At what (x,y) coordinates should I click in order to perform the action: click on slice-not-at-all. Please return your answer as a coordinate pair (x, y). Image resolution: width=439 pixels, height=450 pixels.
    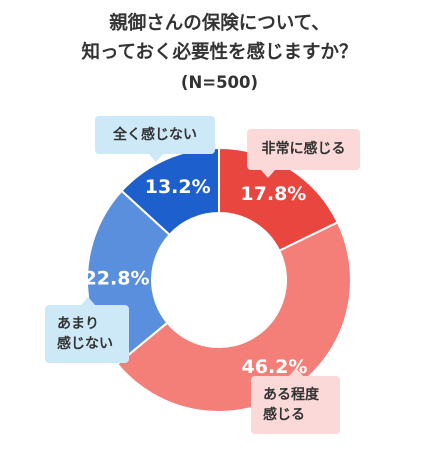
    Looking at the image, I should click on (170, 191).